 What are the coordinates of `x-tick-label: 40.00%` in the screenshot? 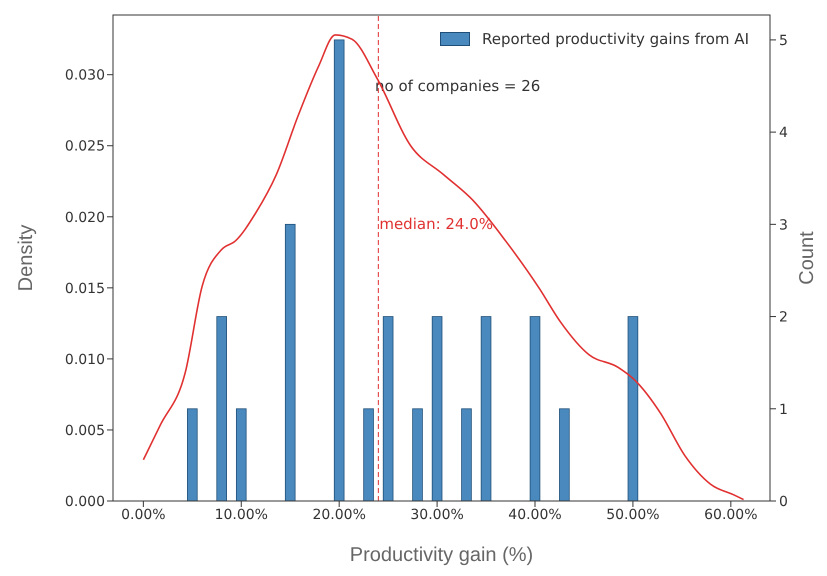 It's located at (535, 514).